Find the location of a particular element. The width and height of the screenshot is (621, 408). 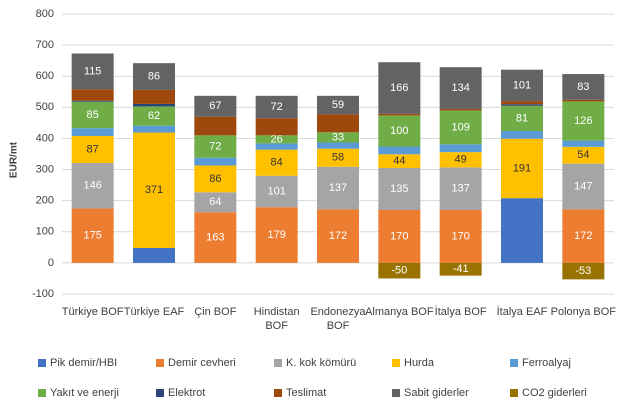

data-label: 147 is located at coordinates (583, 186).